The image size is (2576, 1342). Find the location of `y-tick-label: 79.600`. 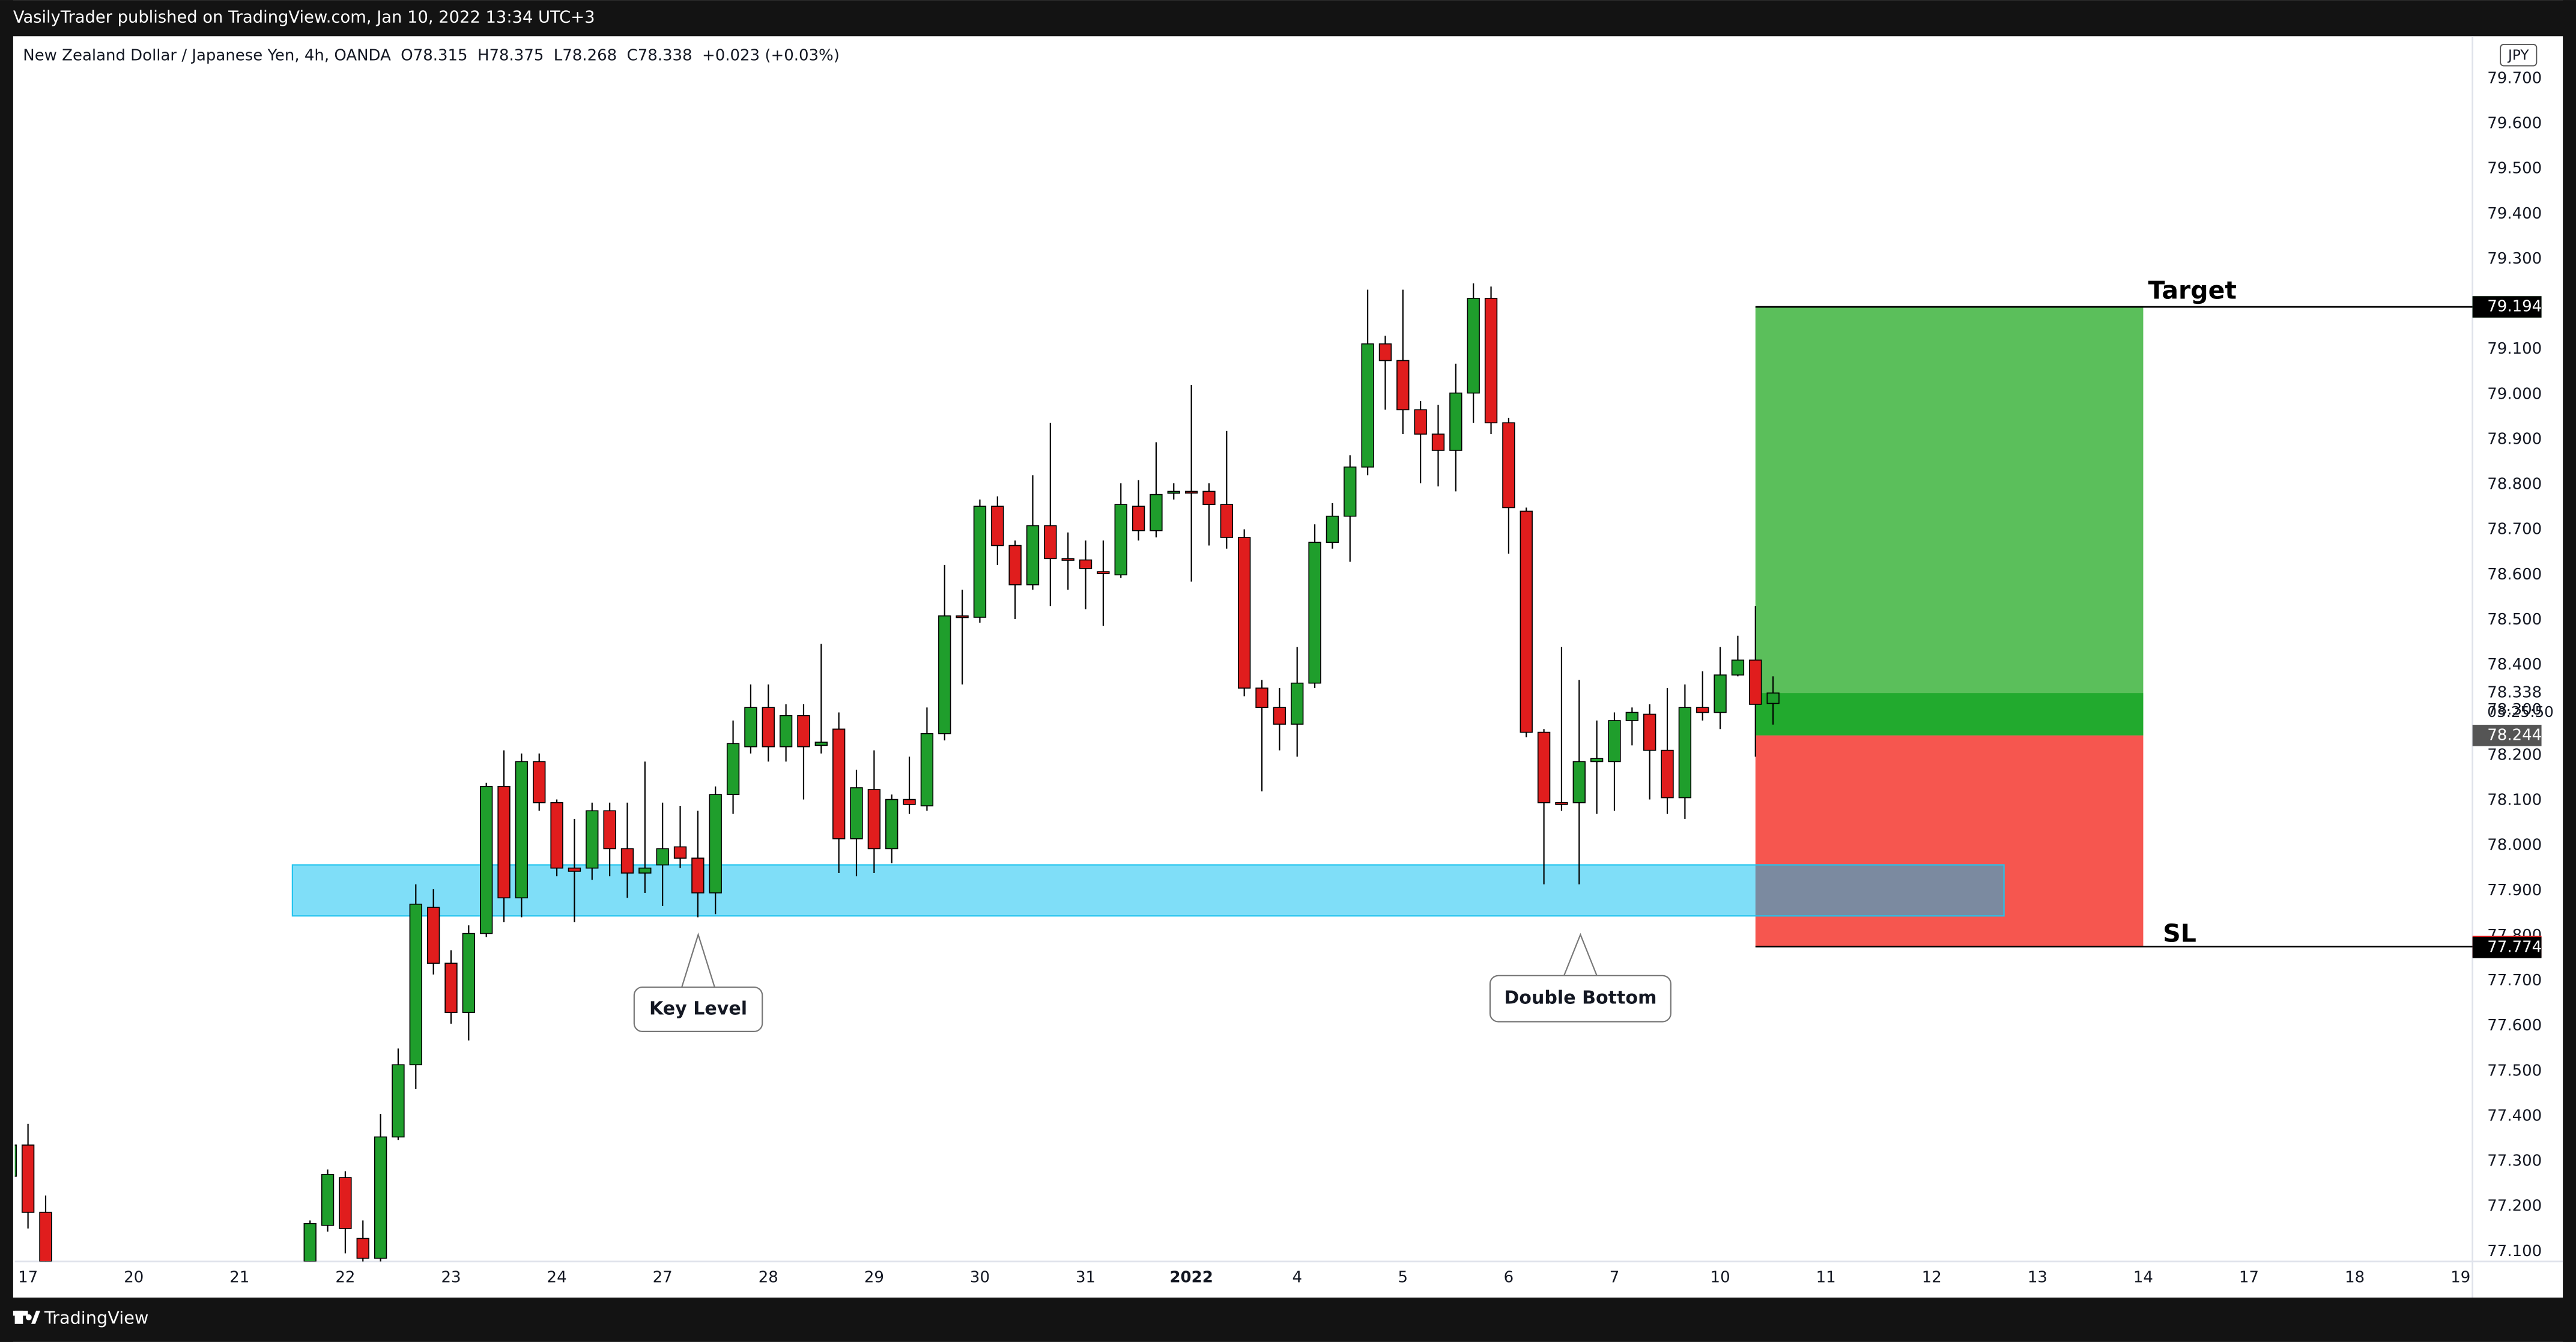

y-tick-label: 79.600 is located at coordinates (2514, 124).